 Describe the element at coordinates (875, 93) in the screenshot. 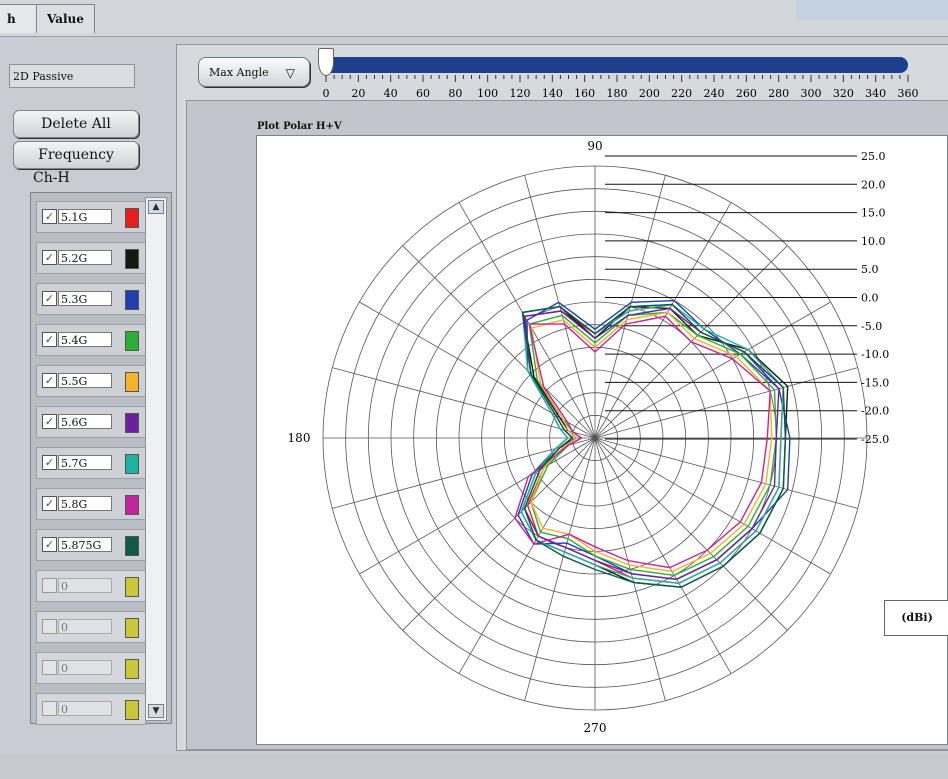

I see `slider-tick-label: 340` at that location.